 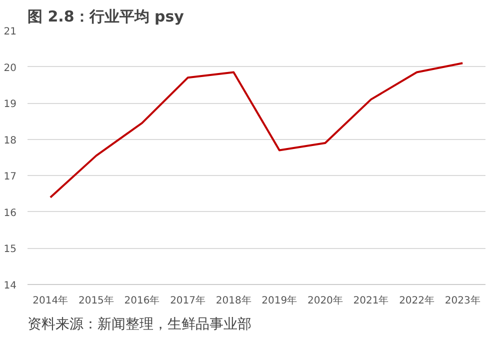 What do you see at coordinates (234, 300) in the screenshot?
I see `x-tick-label: 2018年` at bounding box center [234, 300].